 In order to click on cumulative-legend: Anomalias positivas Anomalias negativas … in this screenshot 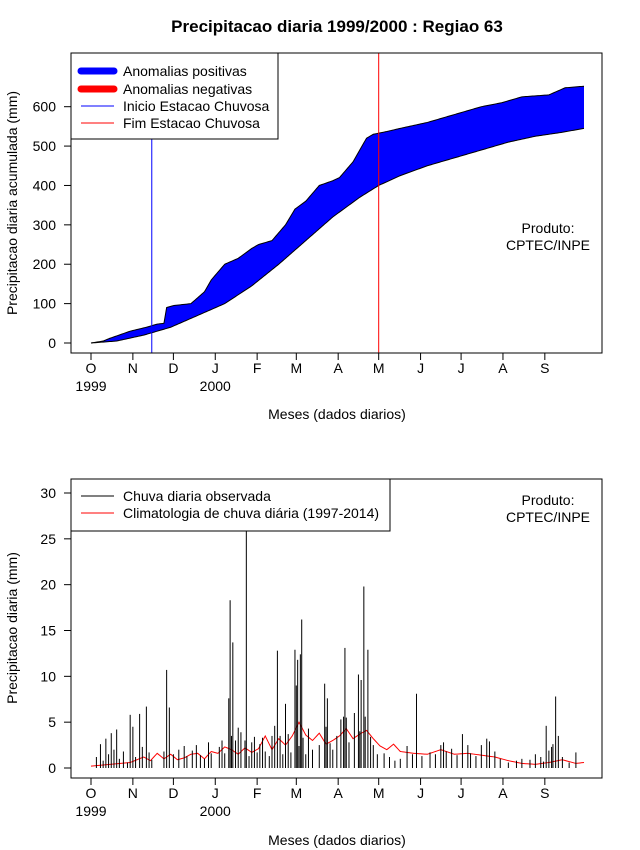, I will do `click(174, 96)`.